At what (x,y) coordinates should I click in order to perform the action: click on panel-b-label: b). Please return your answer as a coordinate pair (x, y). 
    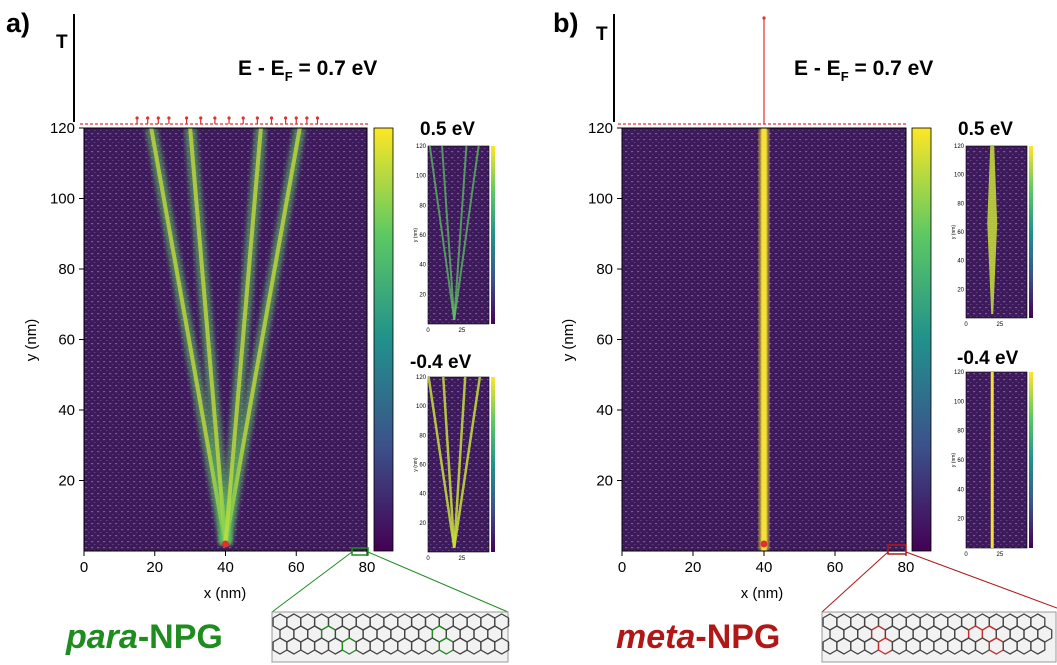
    Looking at the image, I should click on (565, 23).